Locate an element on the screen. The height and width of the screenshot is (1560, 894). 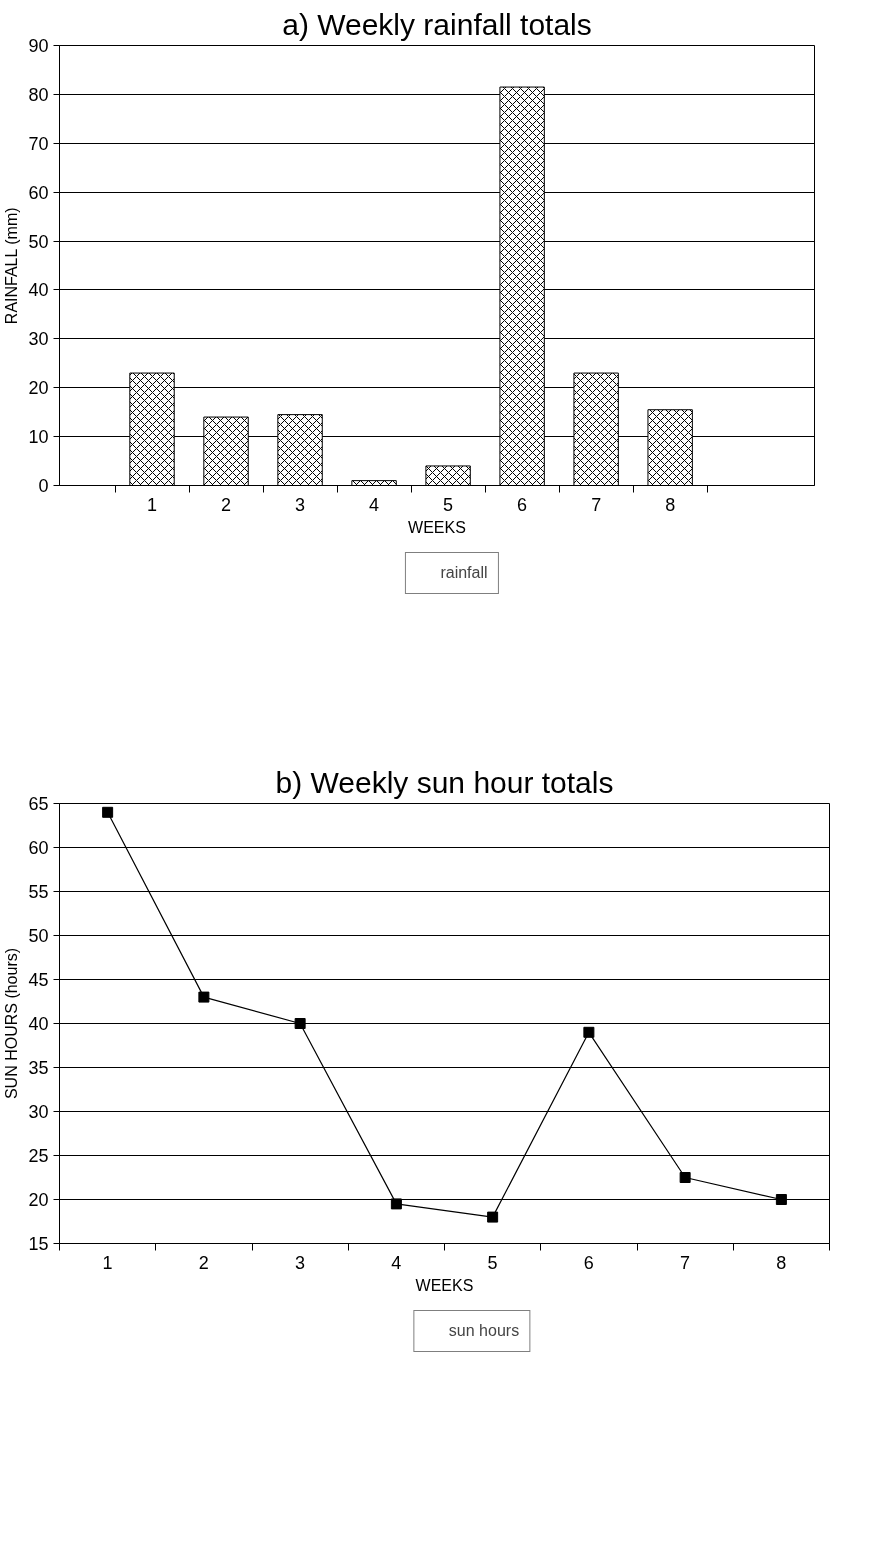
chart-title: b) Weekly sun hour totals is located at coordinates (444, 782).